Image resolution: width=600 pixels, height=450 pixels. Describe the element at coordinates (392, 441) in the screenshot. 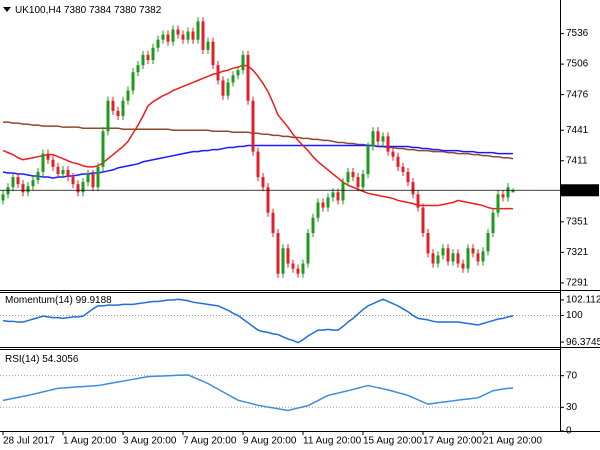

I see `x-tick-label: 15 Aug 20:00` at that location.